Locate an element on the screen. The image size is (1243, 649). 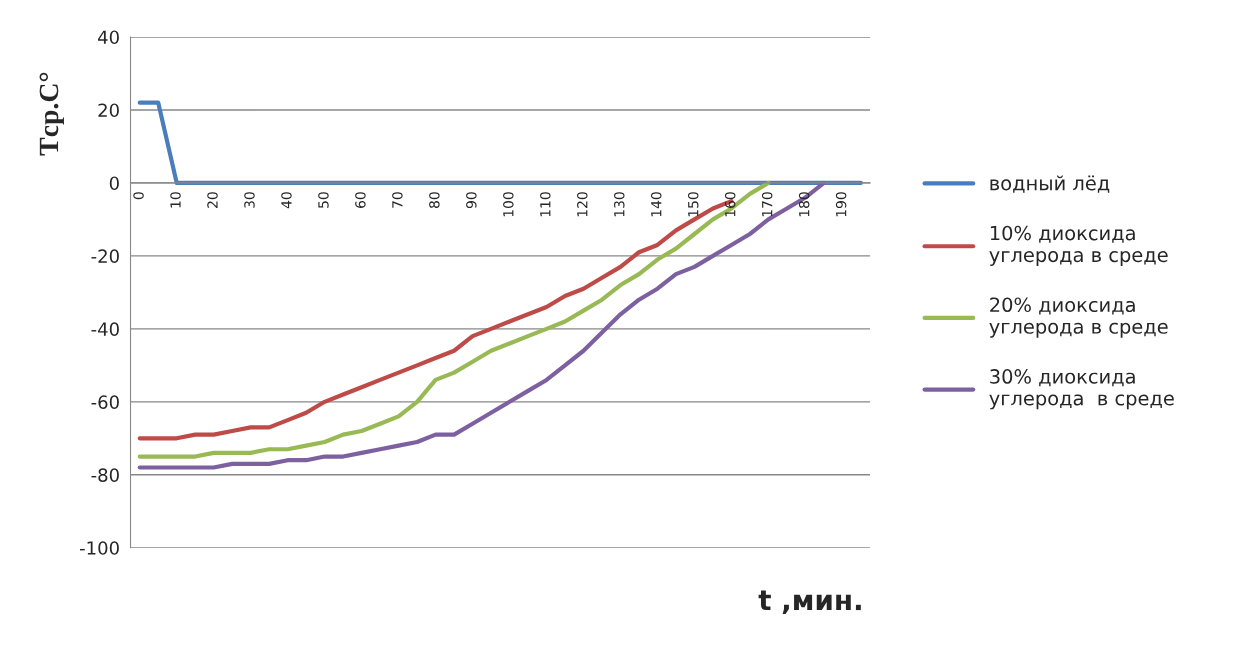
x-tick-label: 170 is located at coordinates (767, 204).